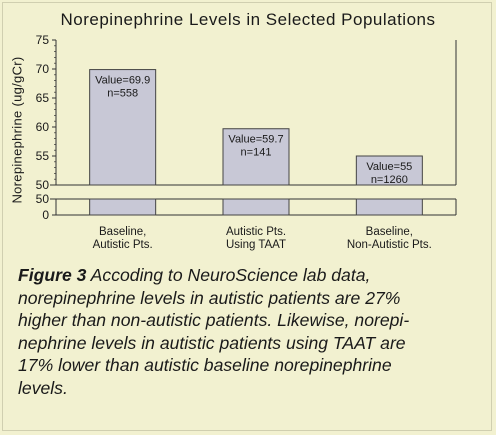  I want to click on caption-figure-label: Figure 3, so click(52, 275).